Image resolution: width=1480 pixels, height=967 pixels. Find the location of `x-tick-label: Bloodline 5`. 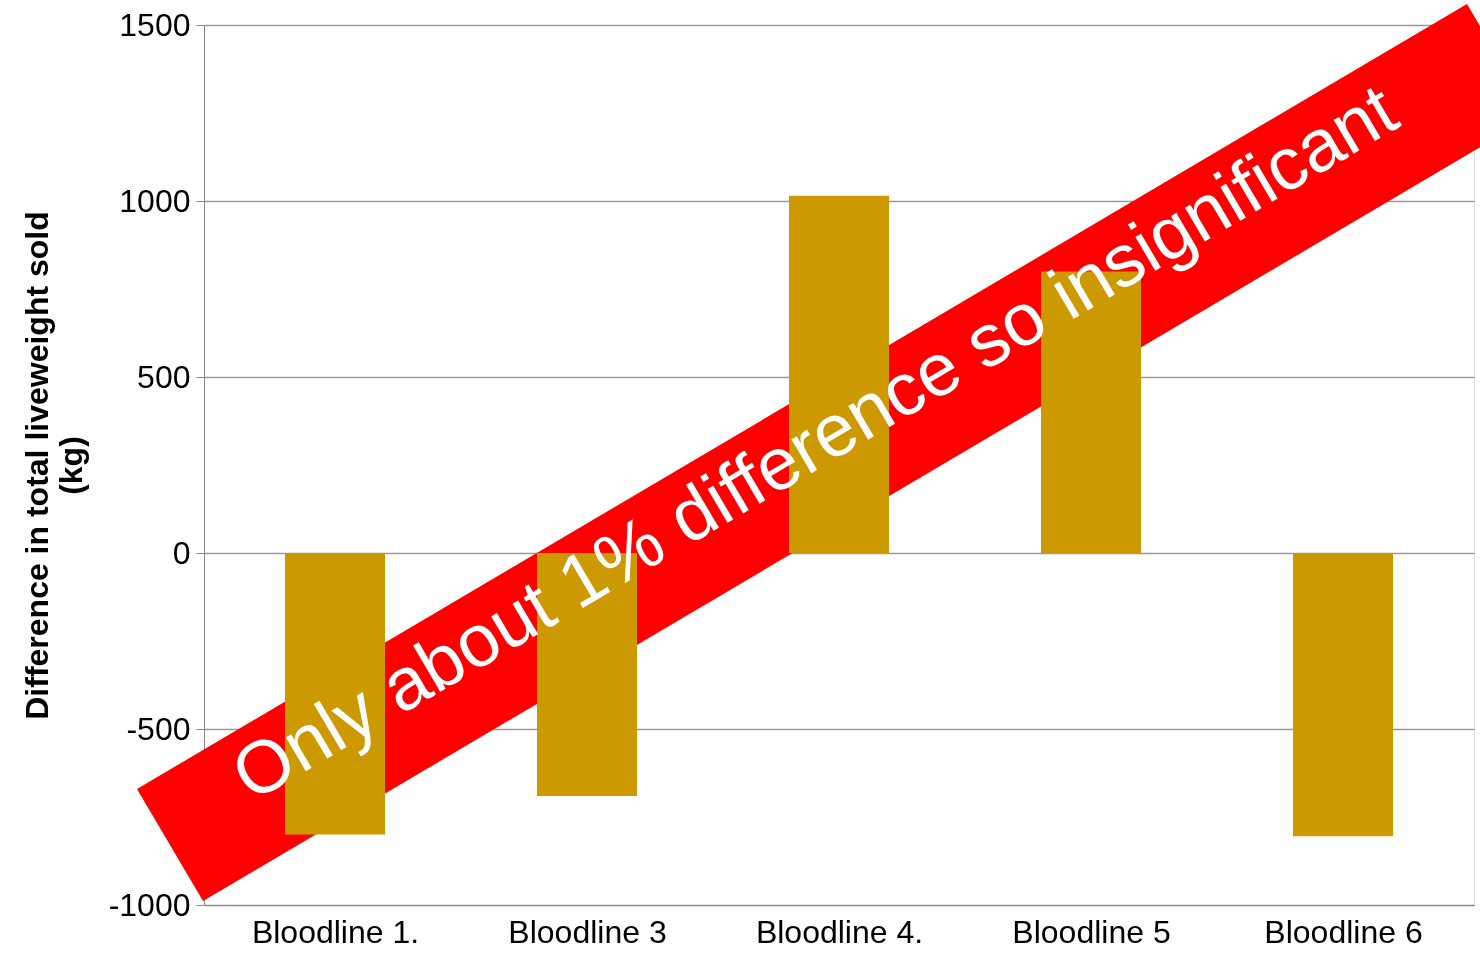

x-tick-label: Bloodline 5 is located at coordinates (1091, 931).